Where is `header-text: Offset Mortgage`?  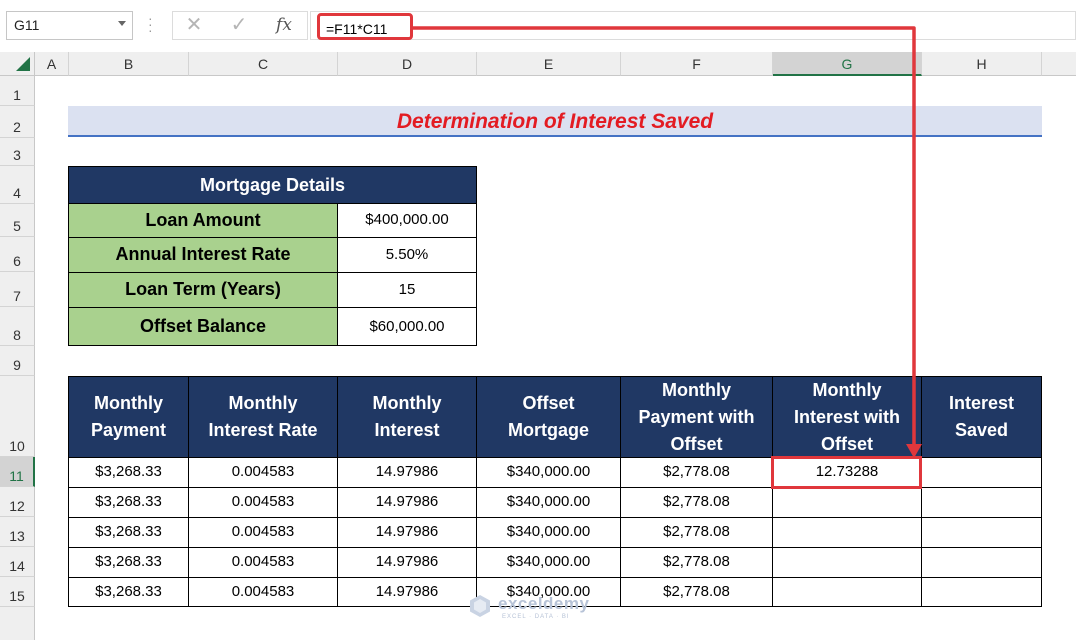
header-text: Offset Mortgage is located at coordinates (548, 416).